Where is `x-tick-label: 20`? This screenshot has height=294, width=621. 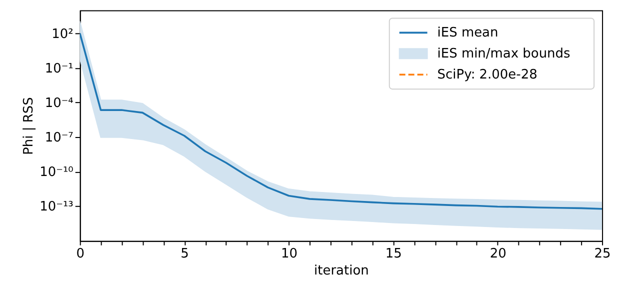 x-tick-label: 20 is located at coordinates (498, 254).